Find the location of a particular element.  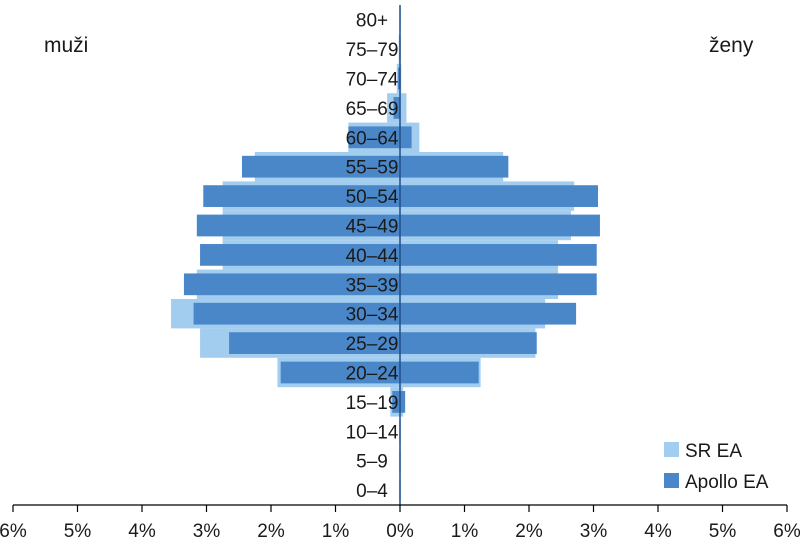

age-group-label: 40–44 is located at coordinates (372, 256).